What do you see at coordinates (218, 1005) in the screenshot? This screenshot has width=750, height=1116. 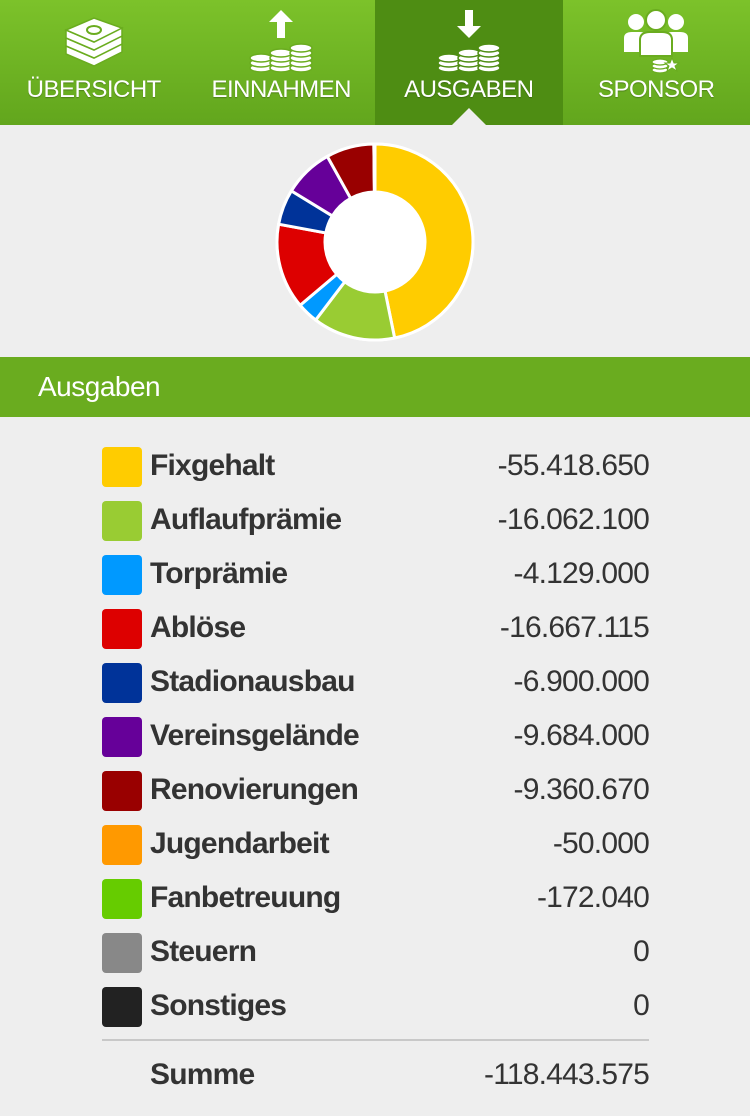 I see `item-label: Sonstiges` at bounding box center [218, 1005].